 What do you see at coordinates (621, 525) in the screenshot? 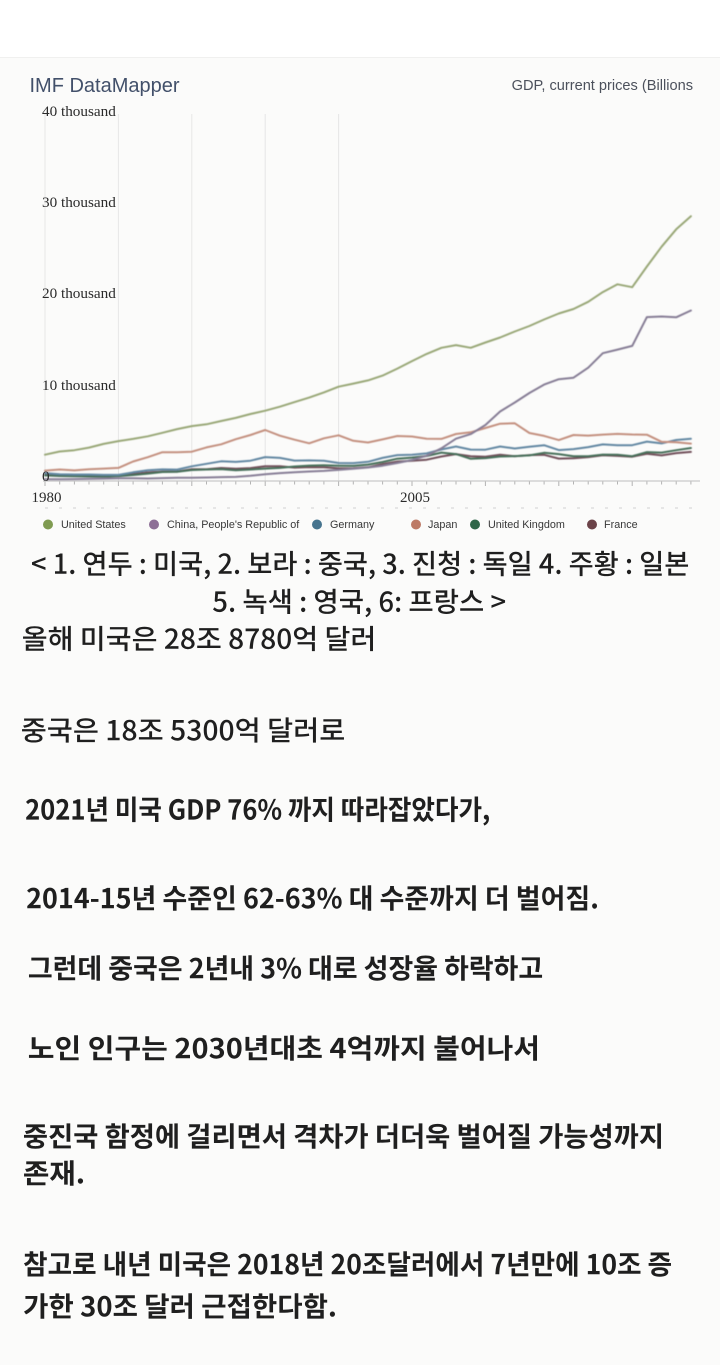
I see `svg-text: France` at bounding box center [621, 525].